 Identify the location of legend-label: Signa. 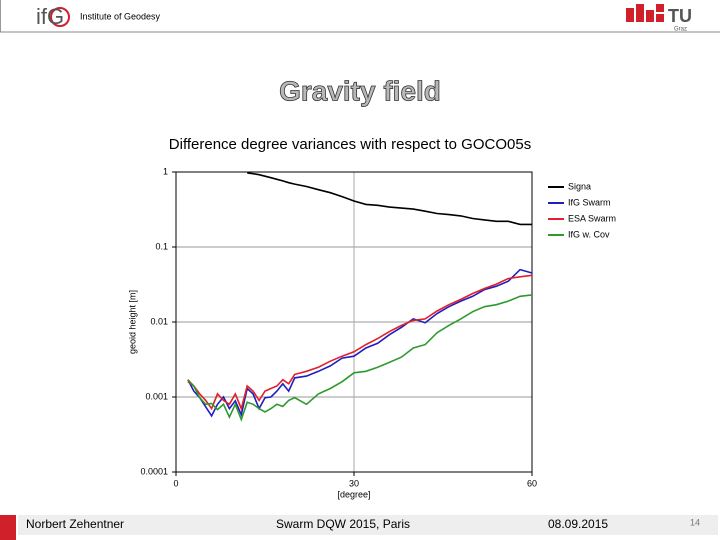
(579, 186).